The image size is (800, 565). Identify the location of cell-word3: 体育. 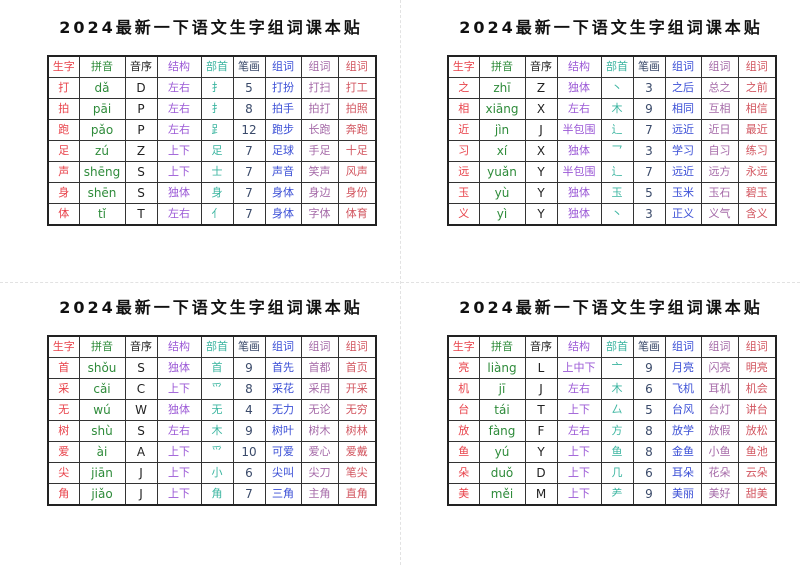
(357, 214).